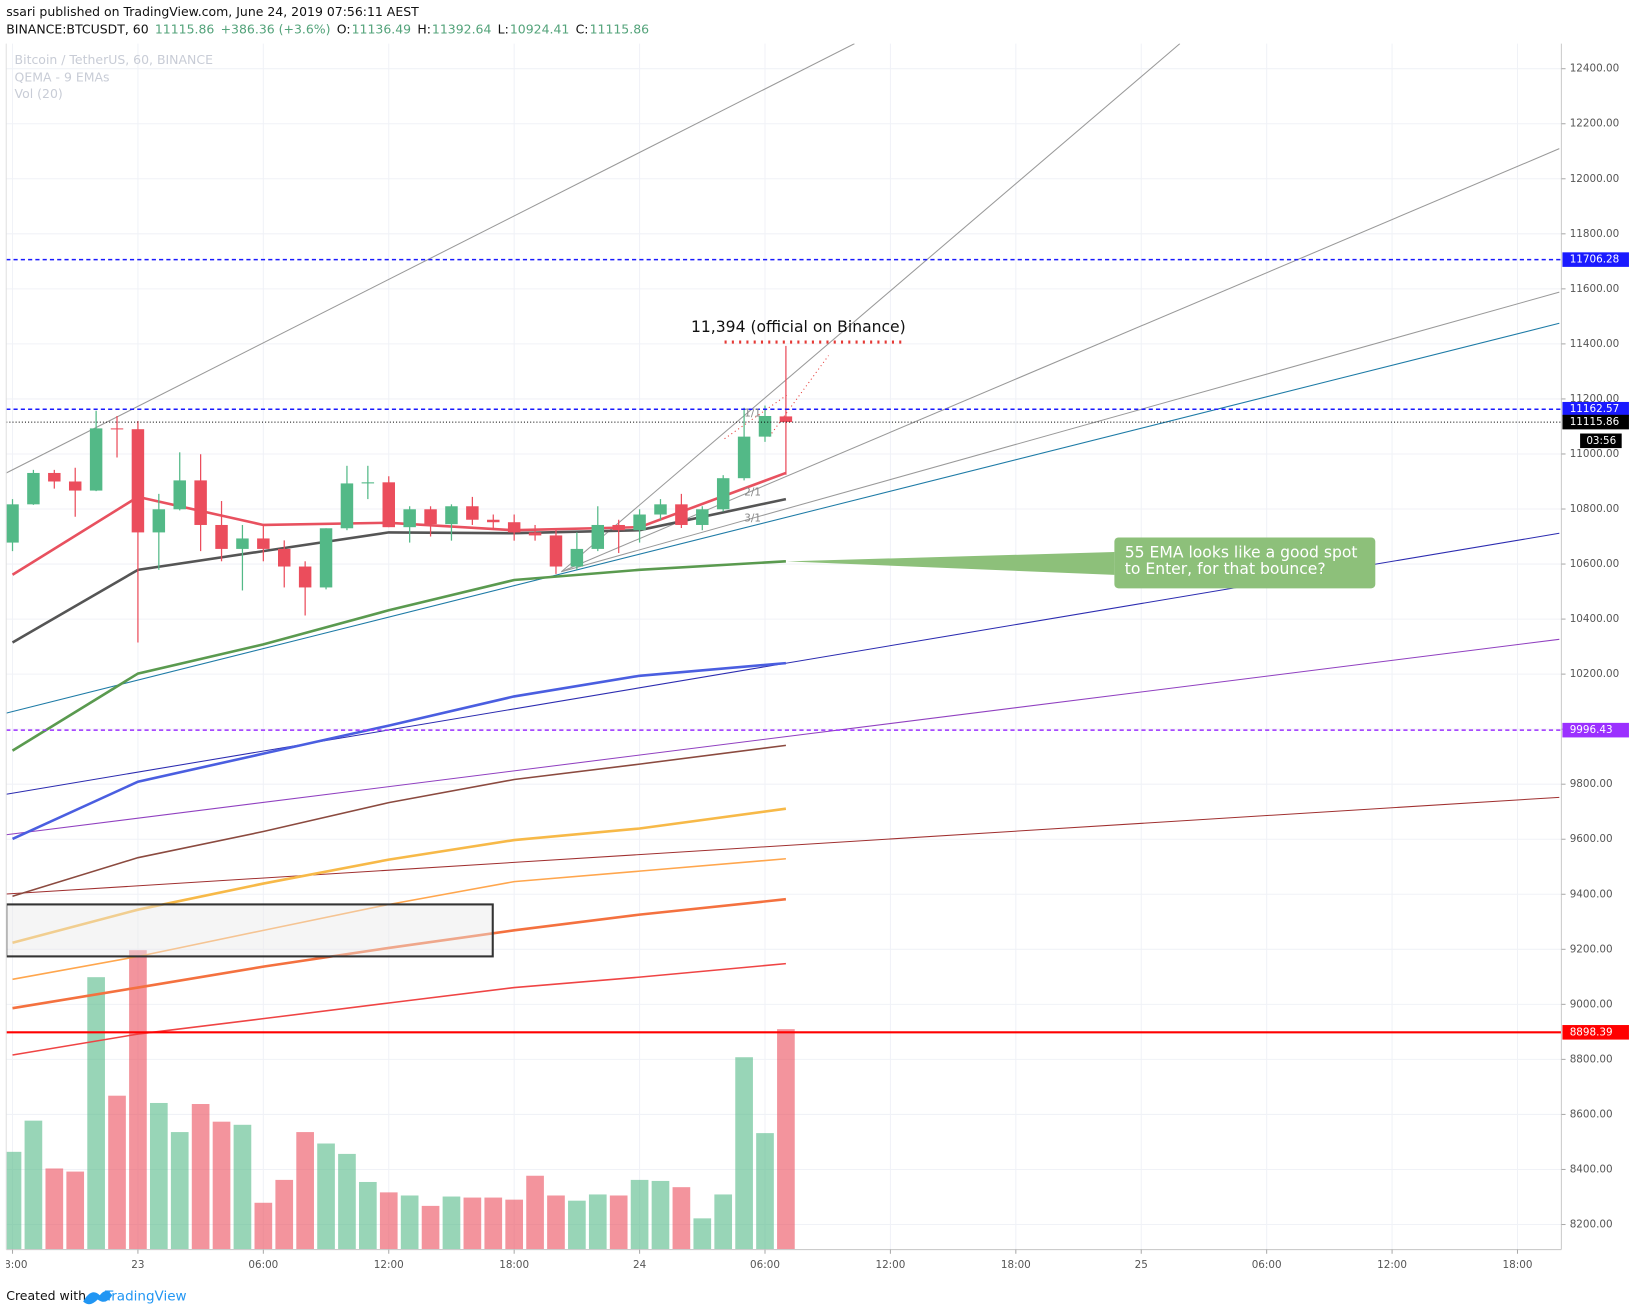  What do you see at coordinates (1595, 289) in the screenshot?
I see `y-tick-label: 11600.00` at bounding box center [1595, 289].